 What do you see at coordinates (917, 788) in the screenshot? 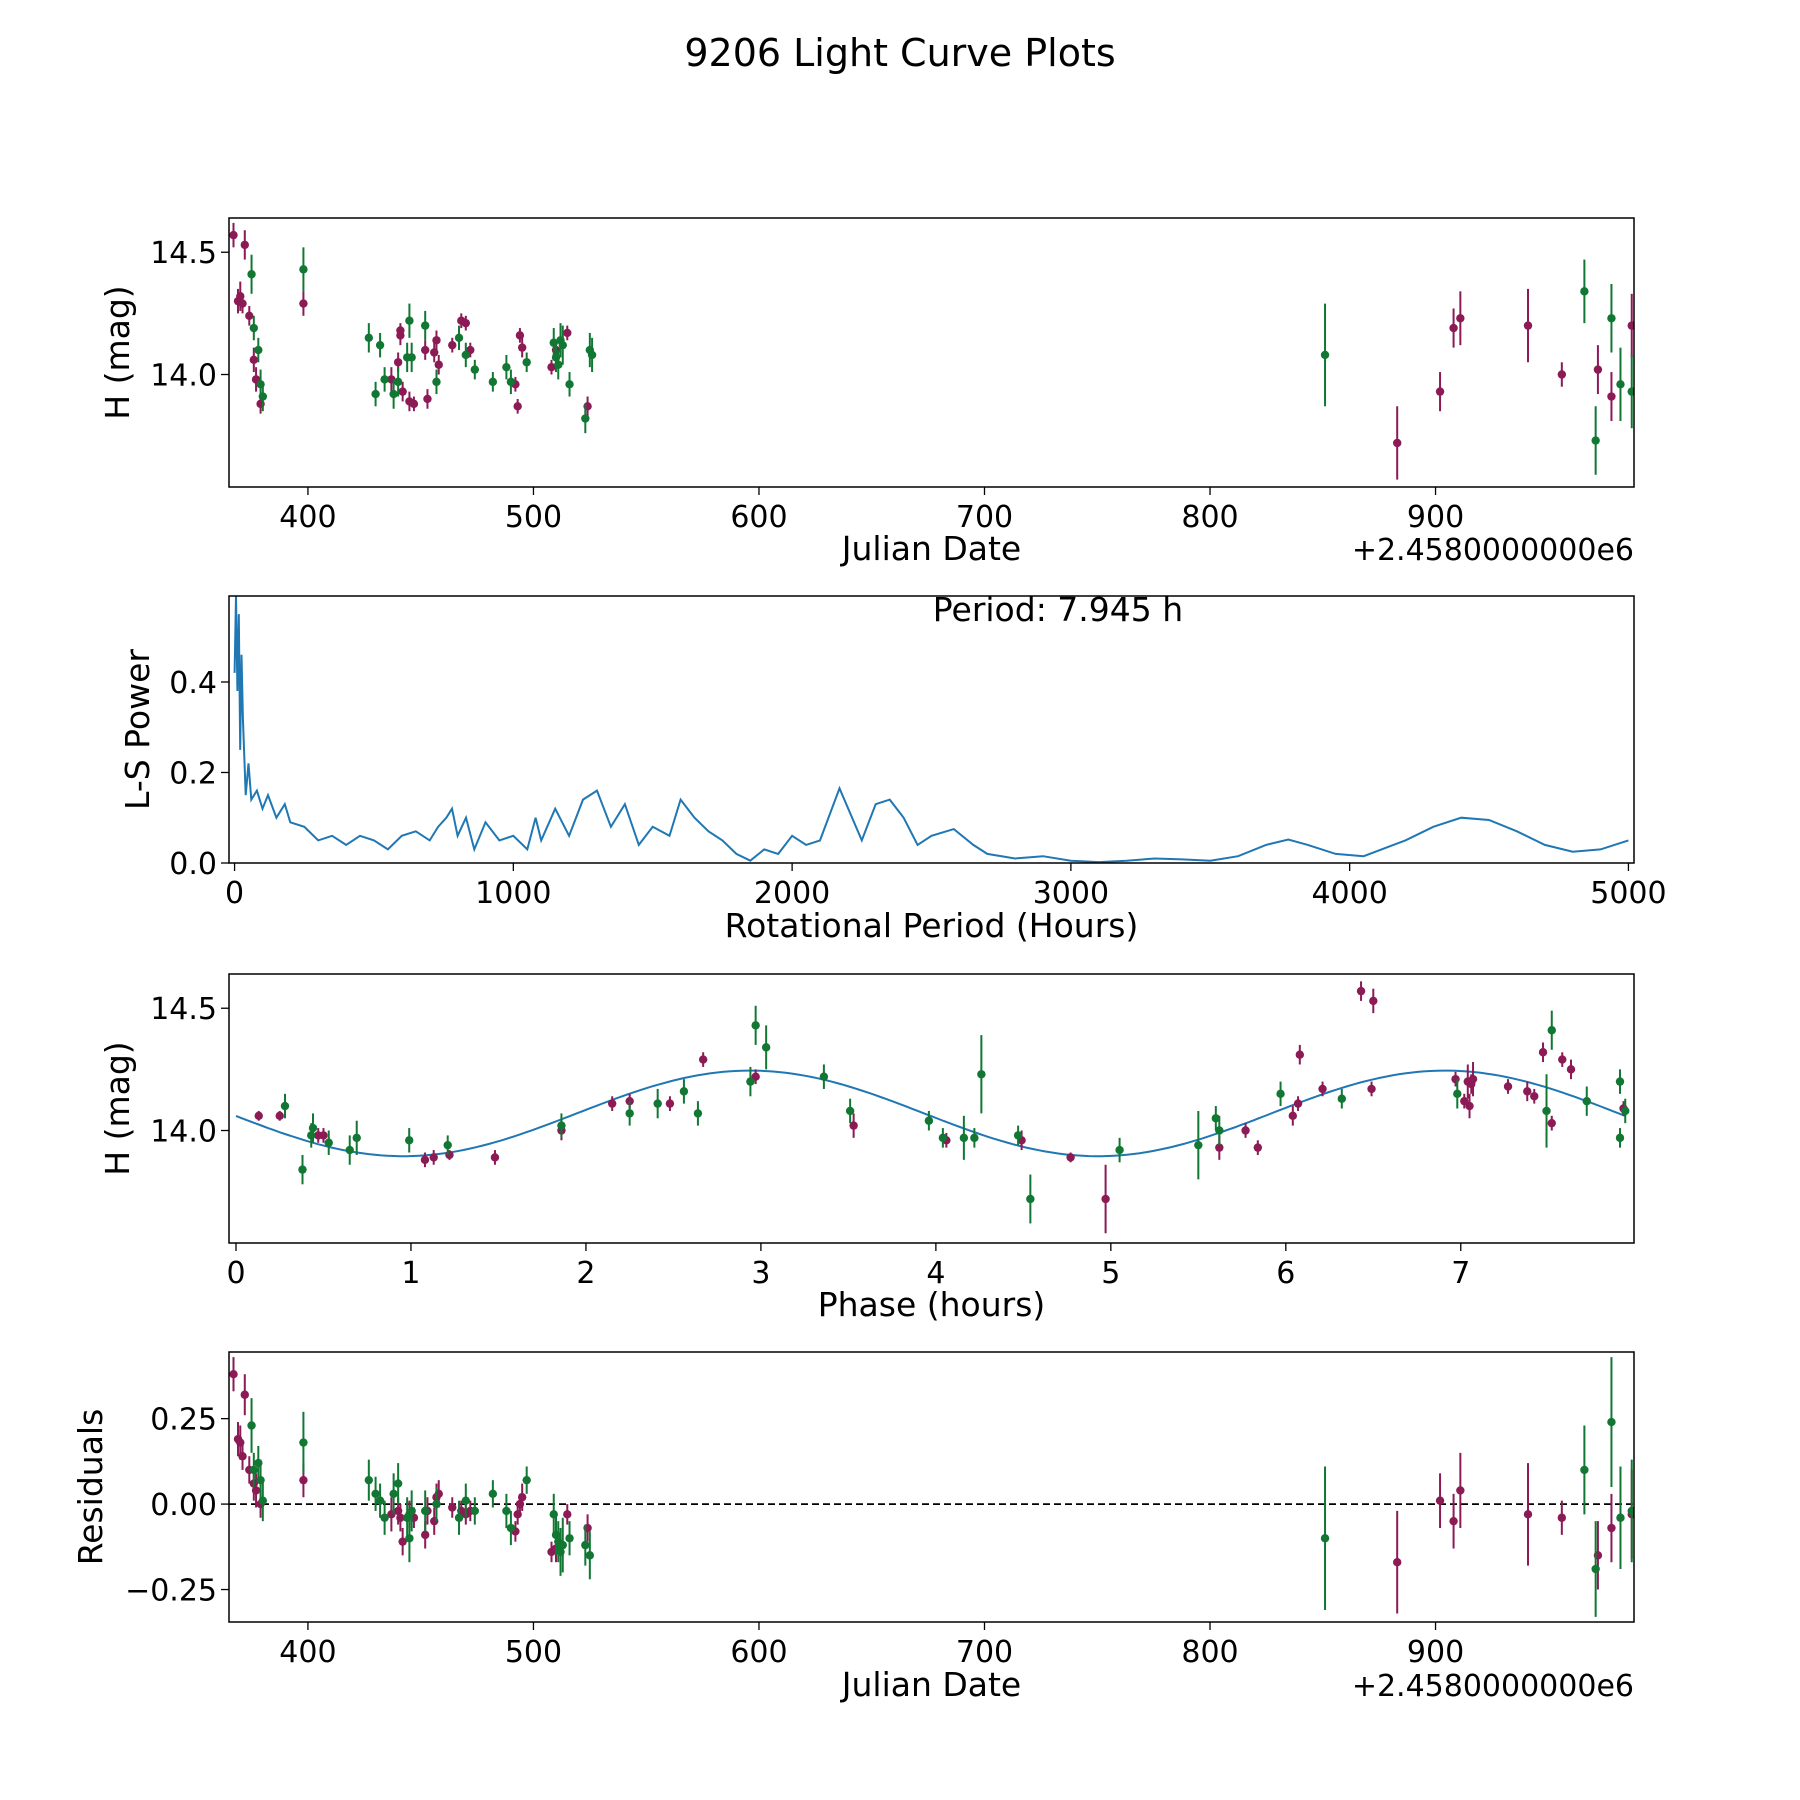
I see `periodogram-ticks: 0 1000 2000 3000 4000 5000 0.0 0.2 0.4` at bounding box center [917, 788].